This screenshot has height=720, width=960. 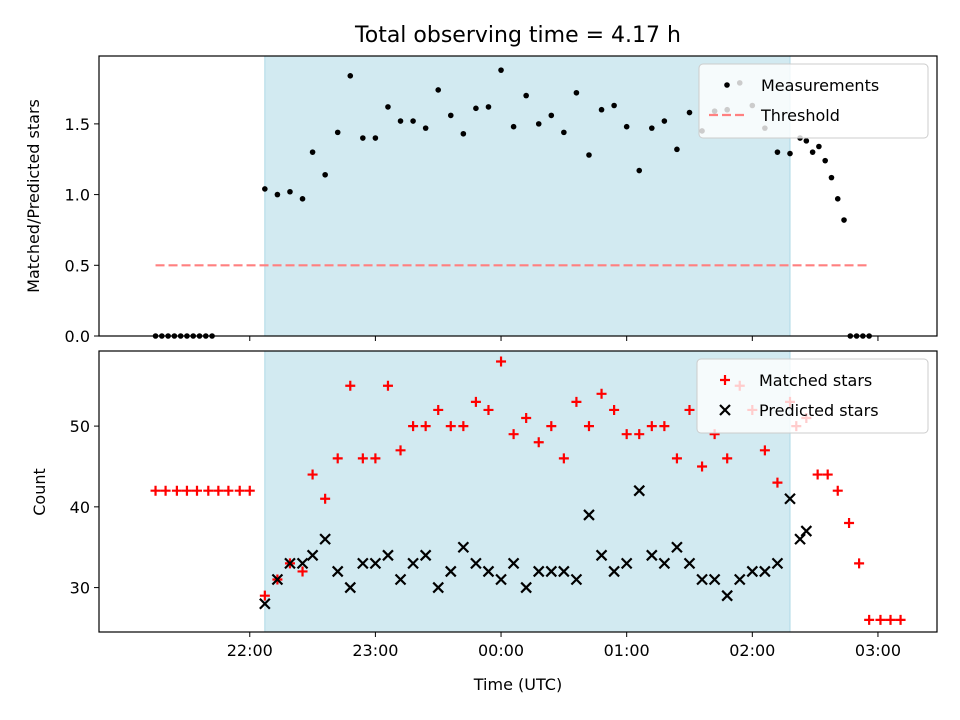 I want to click on legend: Measurements Threshold, so click(x=813, y=101).